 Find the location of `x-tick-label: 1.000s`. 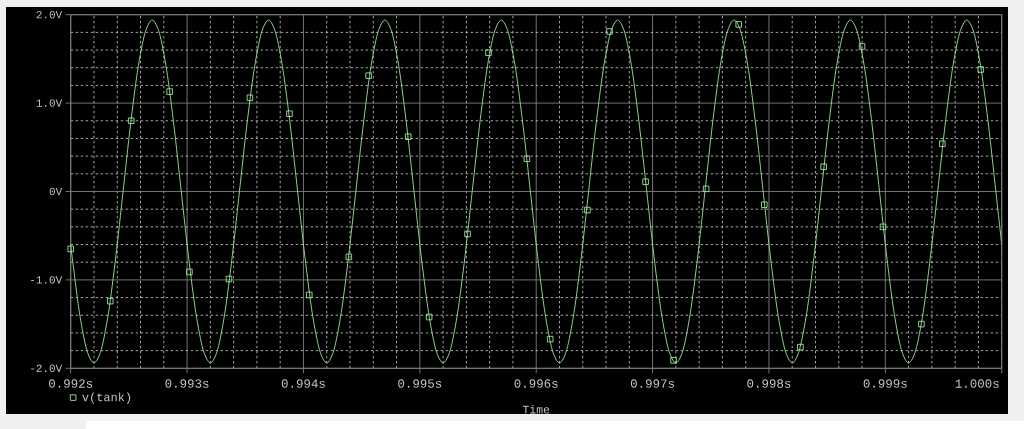

x-tick-label: 1.000s is located at coordinates (977, 383).